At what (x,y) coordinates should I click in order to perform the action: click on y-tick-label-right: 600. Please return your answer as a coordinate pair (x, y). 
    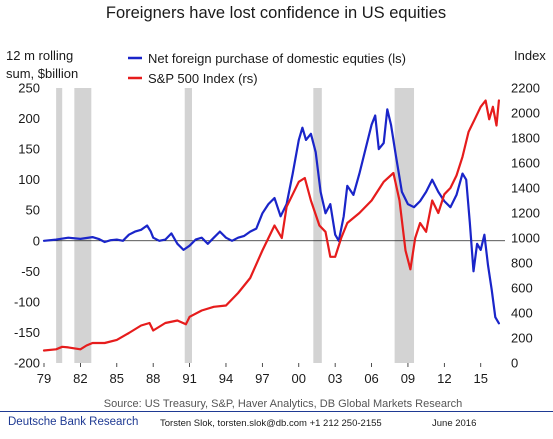
    Looking at the image, I should click on (522, 288).